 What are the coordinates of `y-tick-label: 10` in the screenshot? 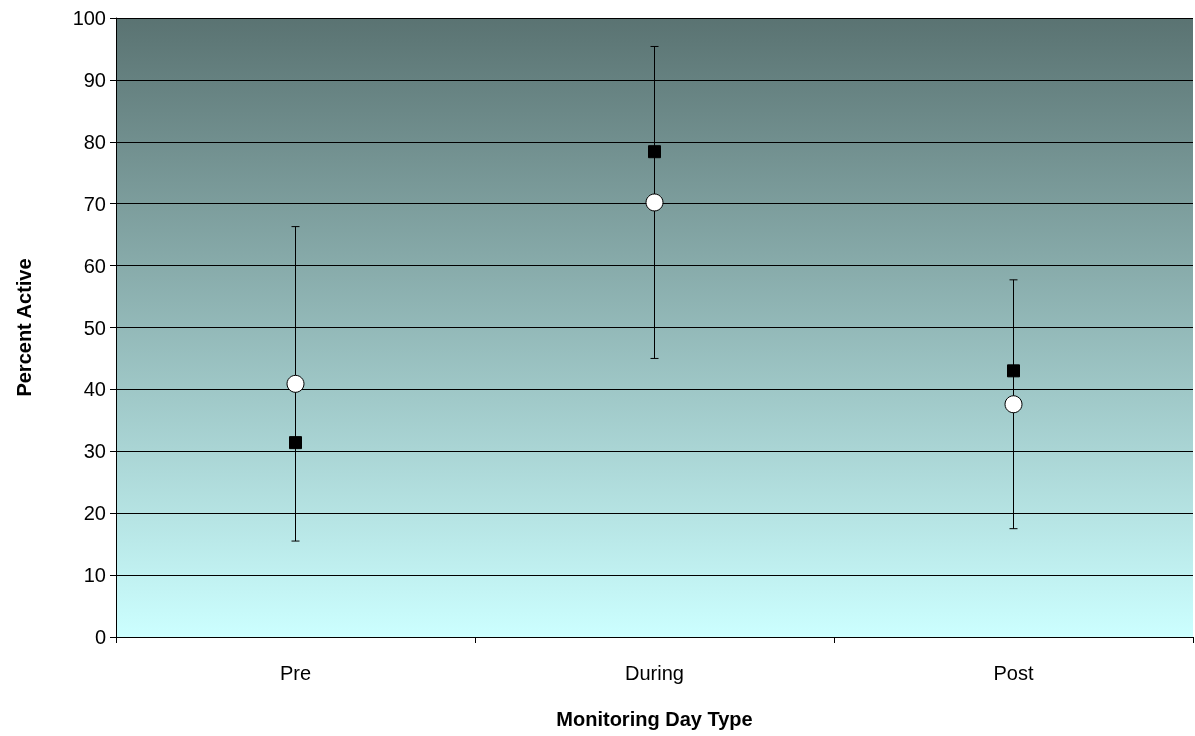 It's located at (94, 575).